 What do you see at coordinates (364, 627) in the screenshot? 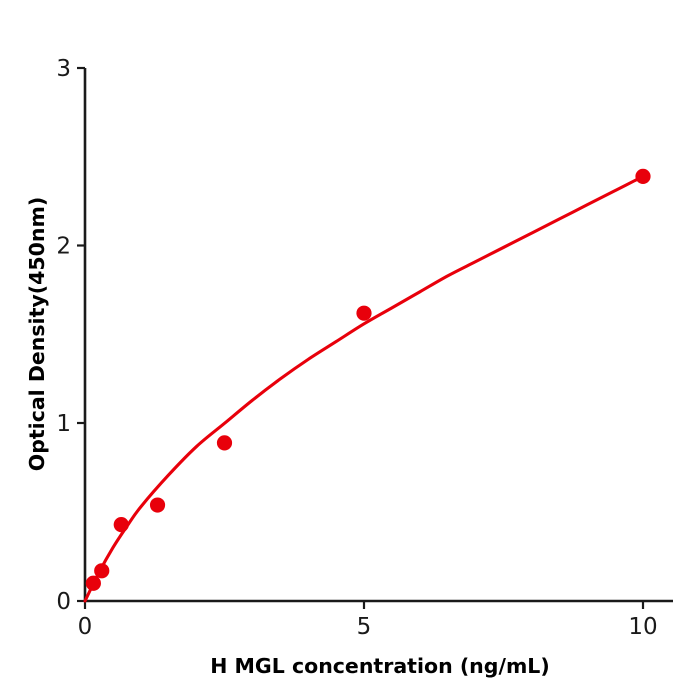
I see `x-tick-label-1: 5` at bounding box center [364, 627].